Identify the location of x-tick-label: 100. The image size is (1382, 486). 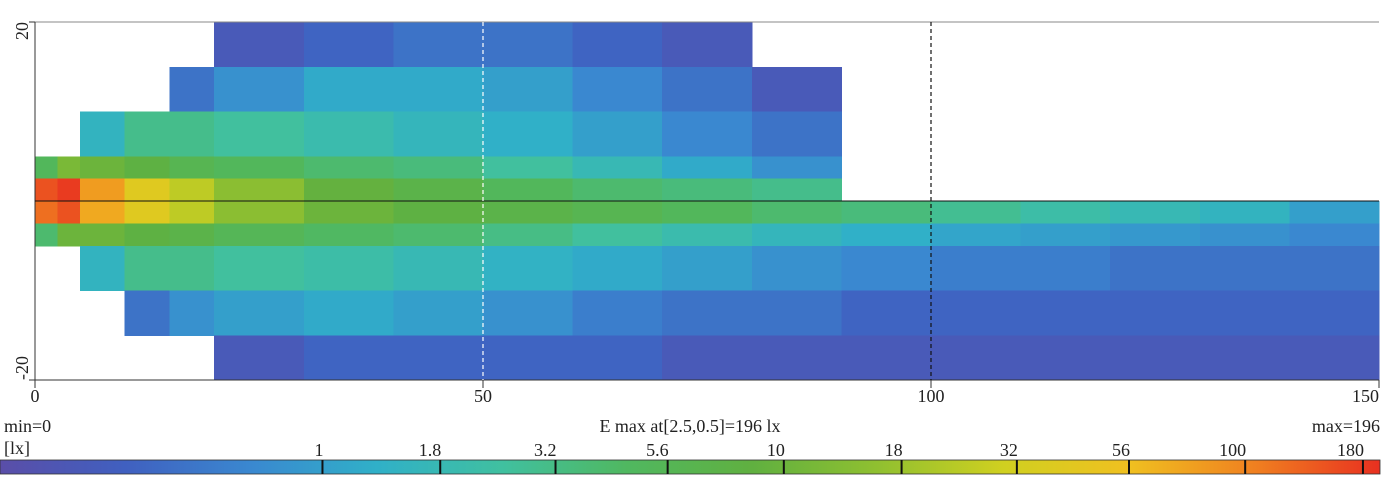
(931, 396).